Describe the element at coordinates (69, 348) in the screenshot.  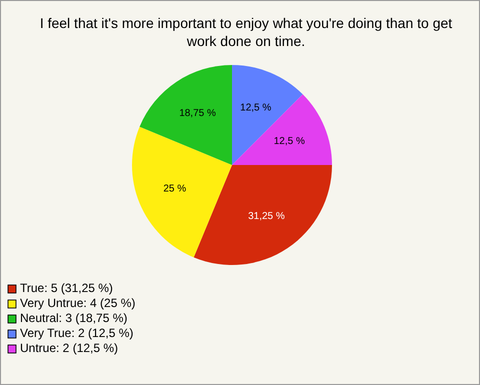
I see `legend-label: Untrue: 2 (12,5 %)` at that location.